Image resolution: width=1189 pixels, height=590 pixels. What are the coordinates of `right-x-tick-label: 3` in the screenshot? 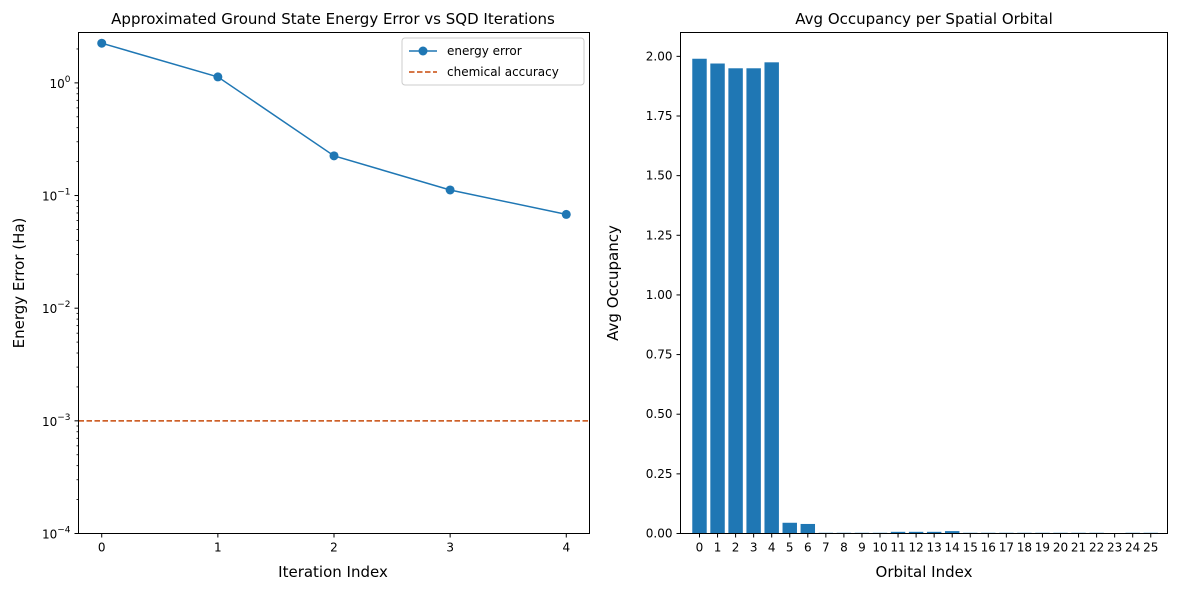 It's located at (754, 548).